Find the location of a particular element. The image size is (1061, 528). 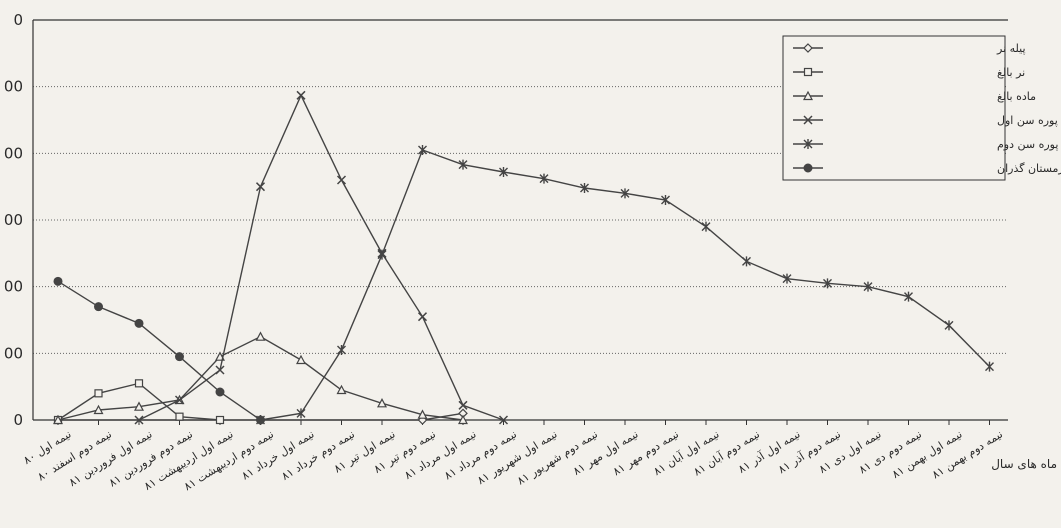

x-tick-label: نیمه اول بهمن ۸۱ is located at coordinates (927, 455).